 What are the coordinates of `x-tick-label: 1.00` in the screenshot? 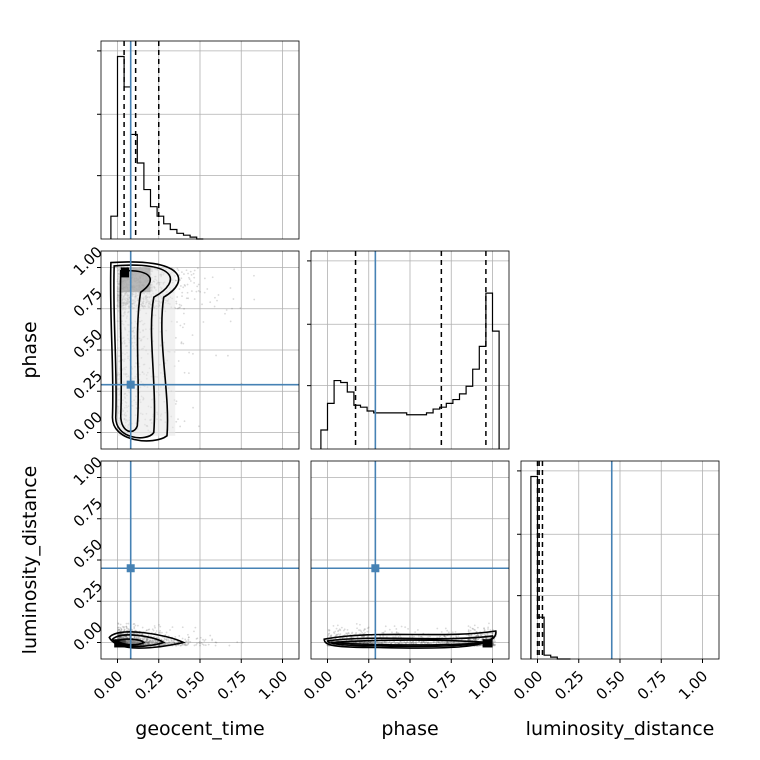 It's located at (483, 685).